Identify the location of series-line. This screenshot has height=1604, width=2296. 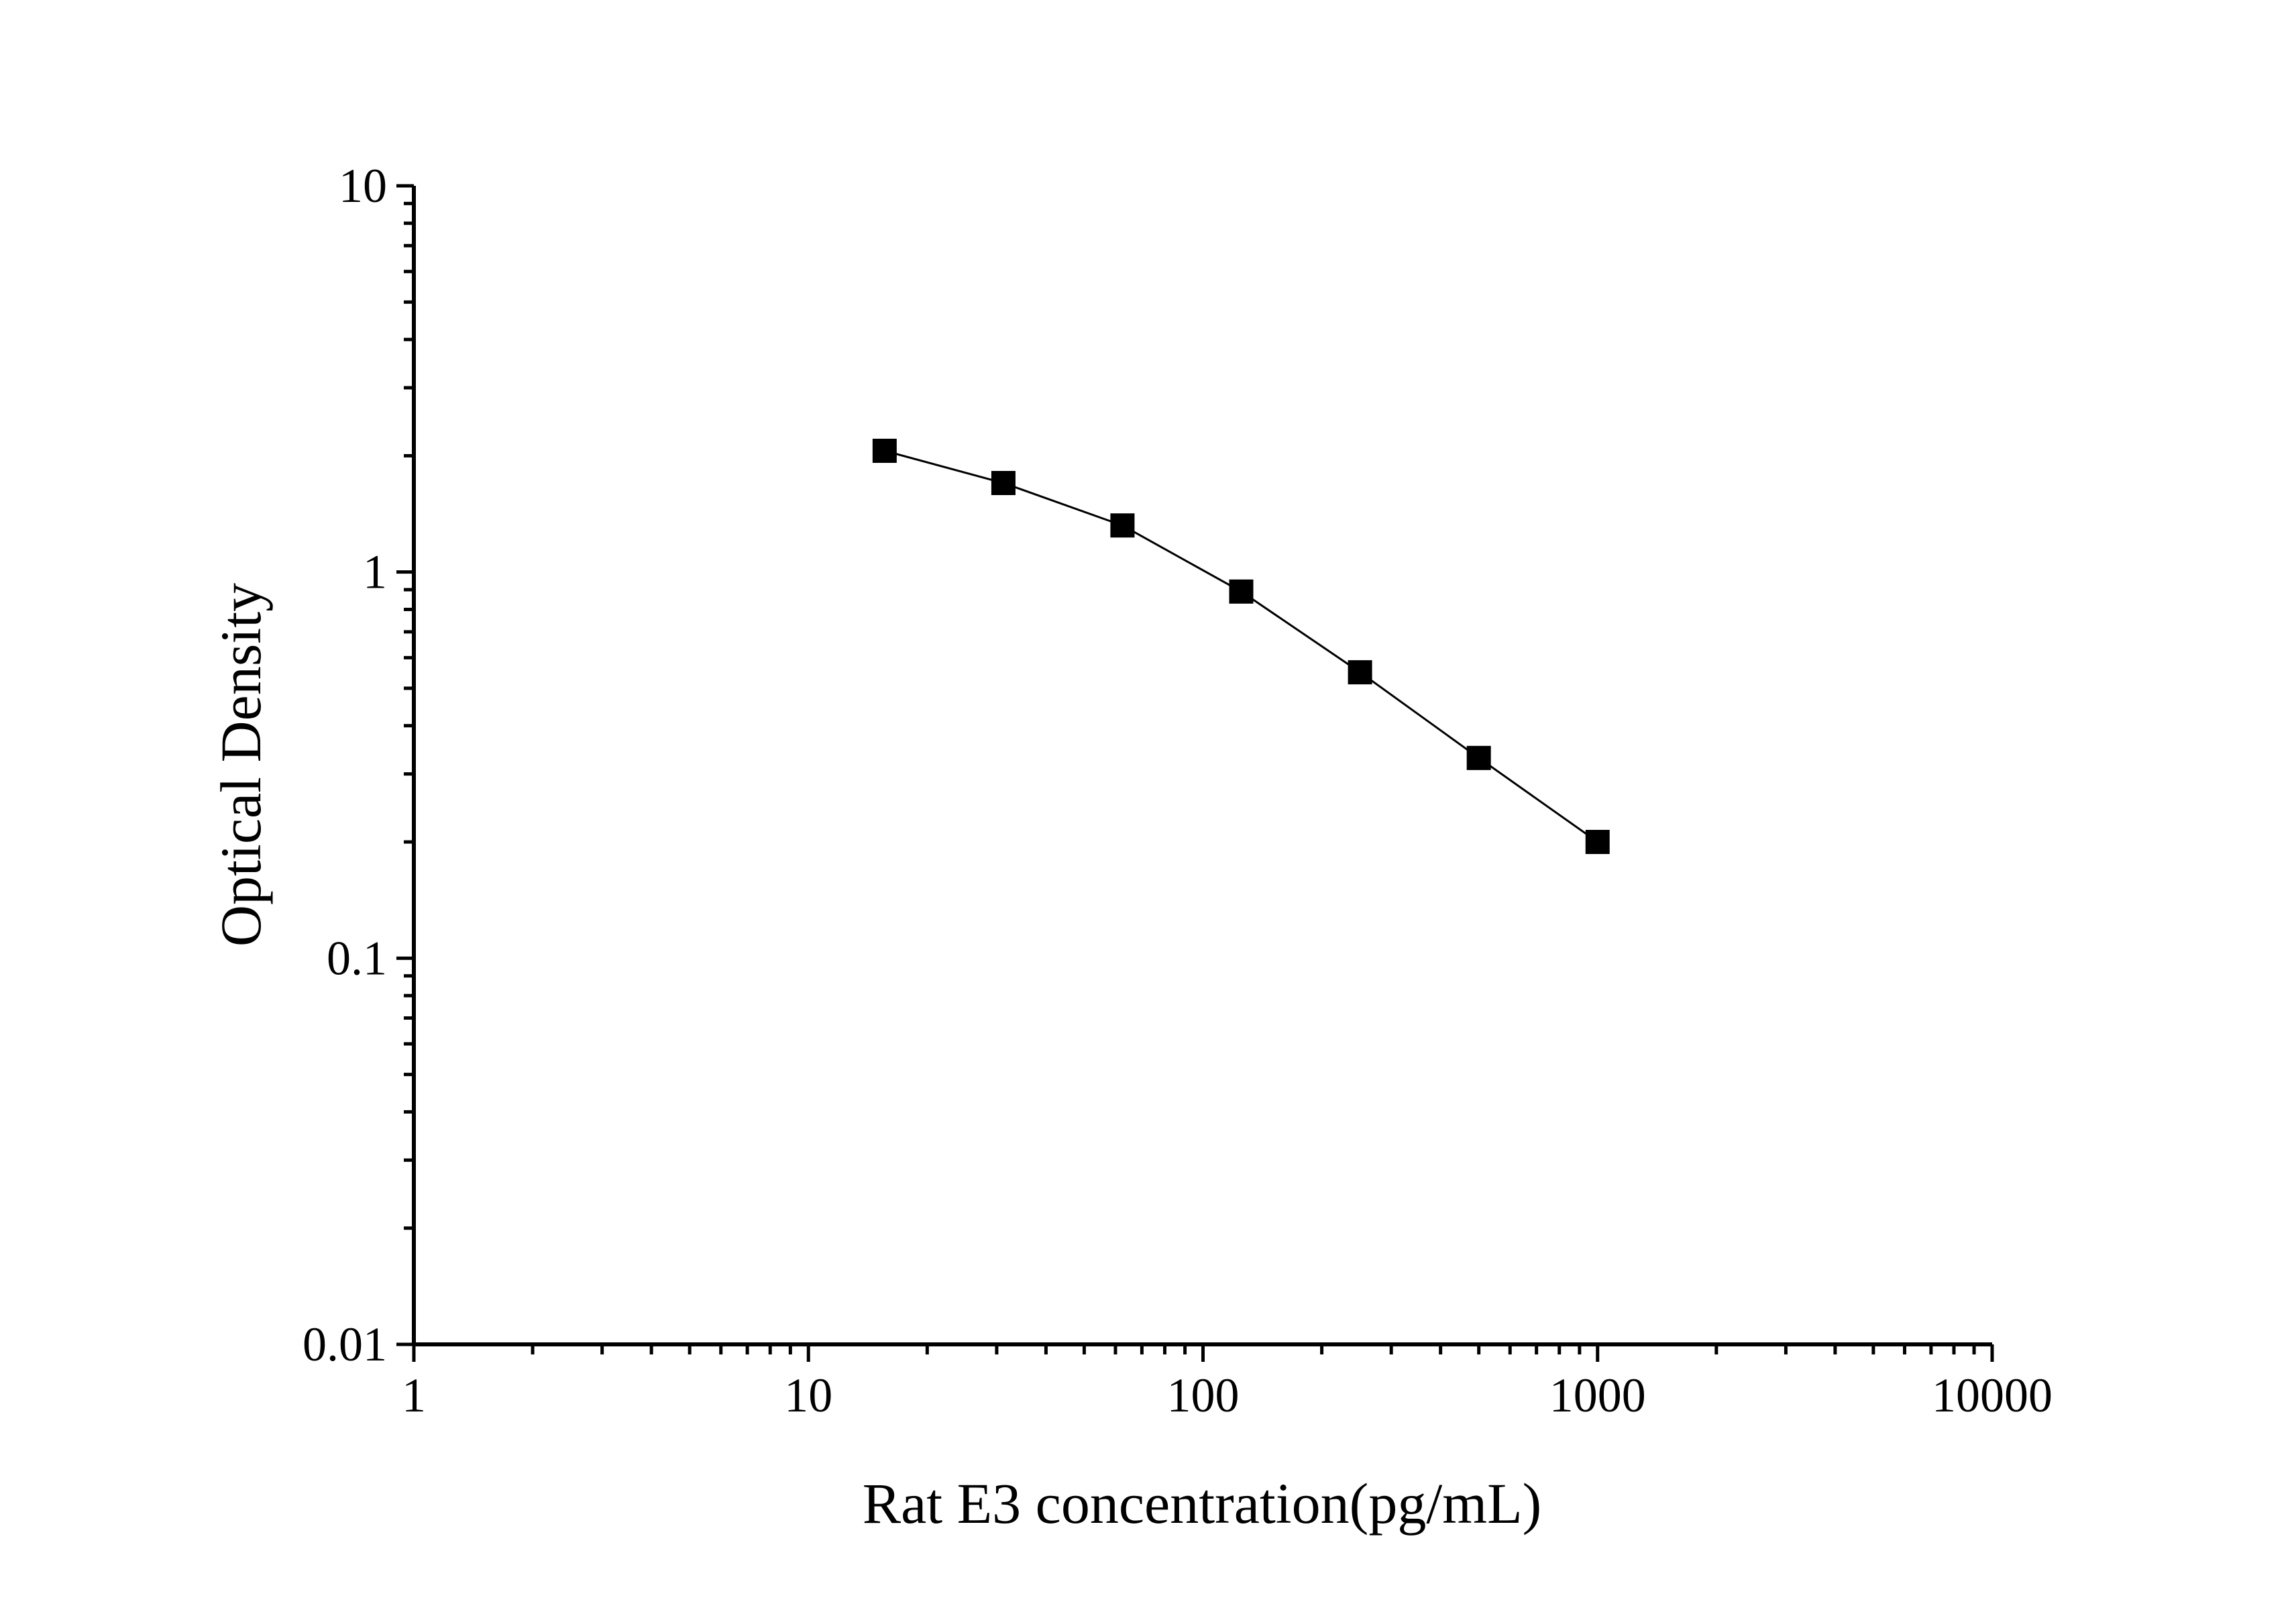
(1241, 646).